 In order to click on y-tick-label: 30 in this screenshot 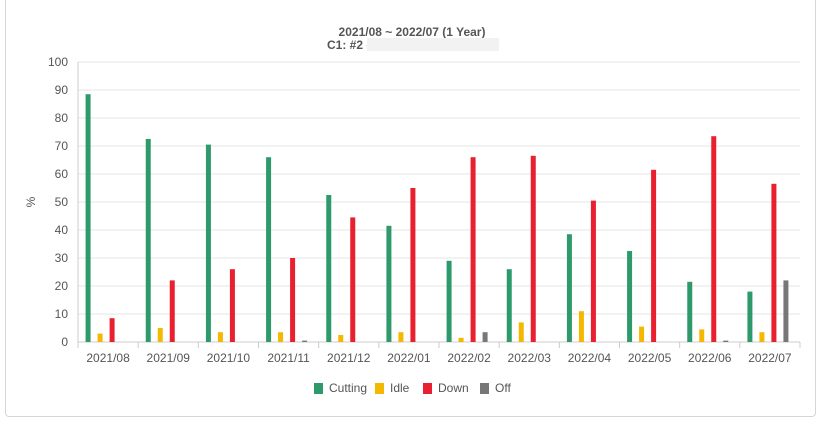, I will do `click(62, 258)`.